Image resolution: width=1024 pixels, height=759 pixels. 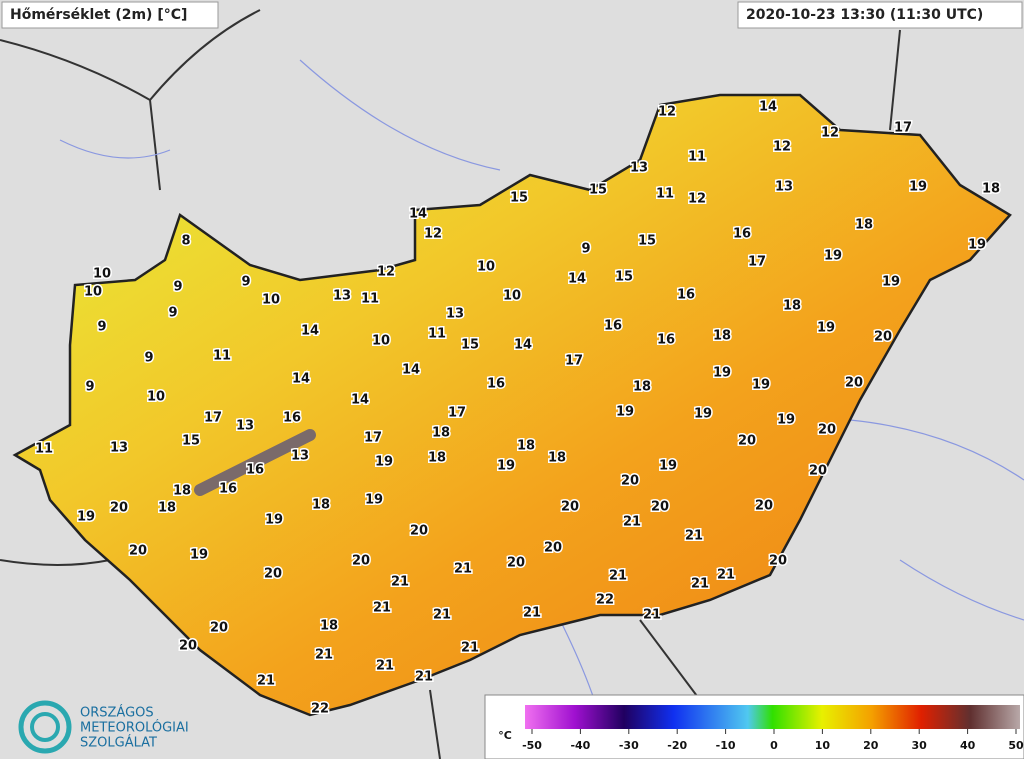 I want to click on legend-tick-label: 10, so click(x=823, y=745).